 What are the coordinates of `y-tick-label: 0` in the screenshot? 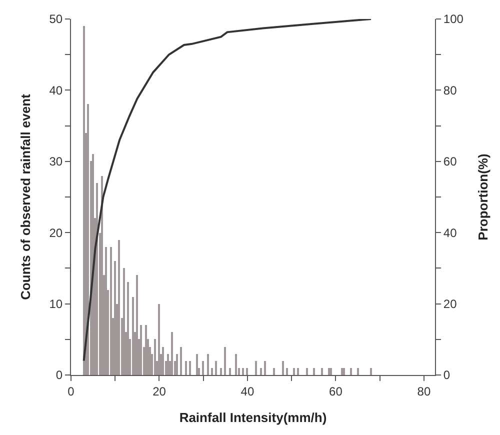 It's located at (59, 375).